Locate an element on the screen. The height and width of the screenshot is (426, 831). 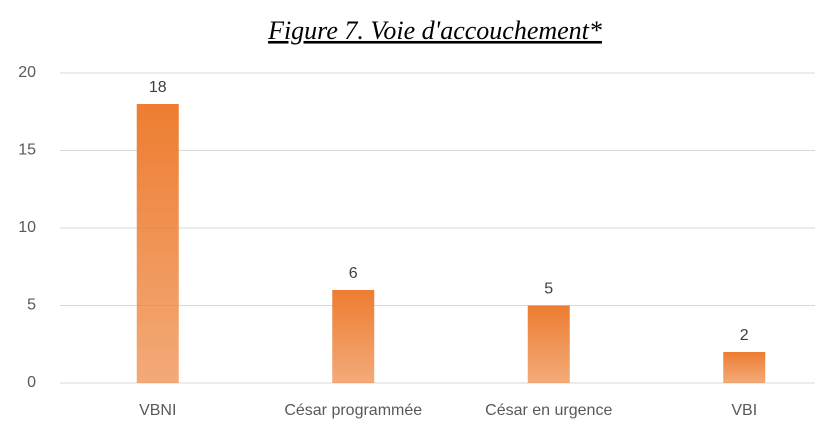
y-tick-label: 15 is located at coordinates (27, 150).